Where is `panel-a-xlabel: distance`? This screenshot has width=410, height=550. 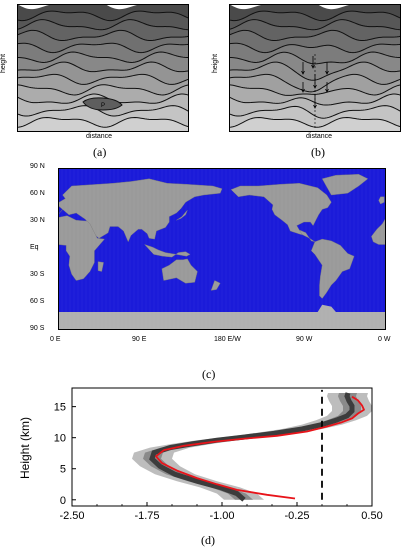
panel-a-xlabel: distance is located at coordinates (99, 136).